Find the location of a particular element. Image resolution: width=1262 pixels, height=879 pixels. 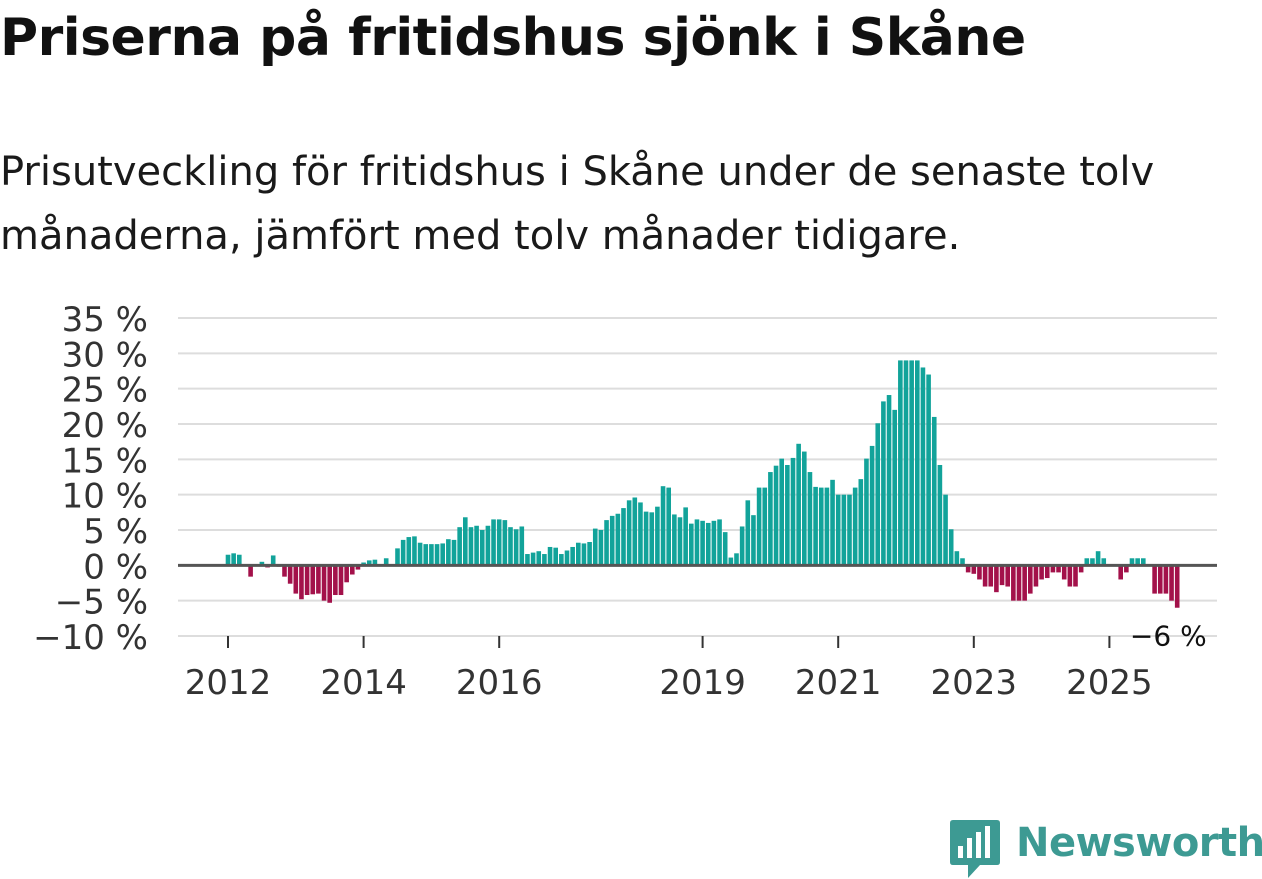

annotations: −6 % is located at coordinates (1168, 636).